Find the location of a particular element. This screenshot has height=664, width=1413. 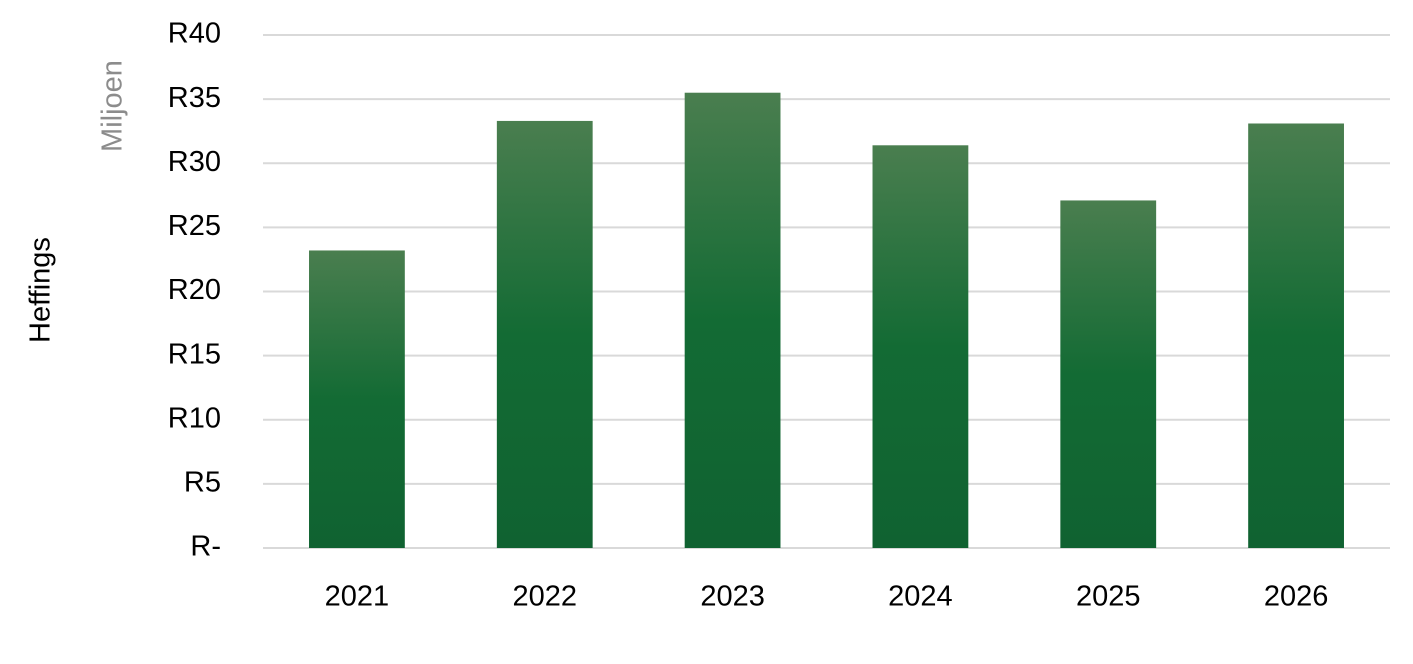

y-axis-label: Heffings is located at coordinates (41, 290).